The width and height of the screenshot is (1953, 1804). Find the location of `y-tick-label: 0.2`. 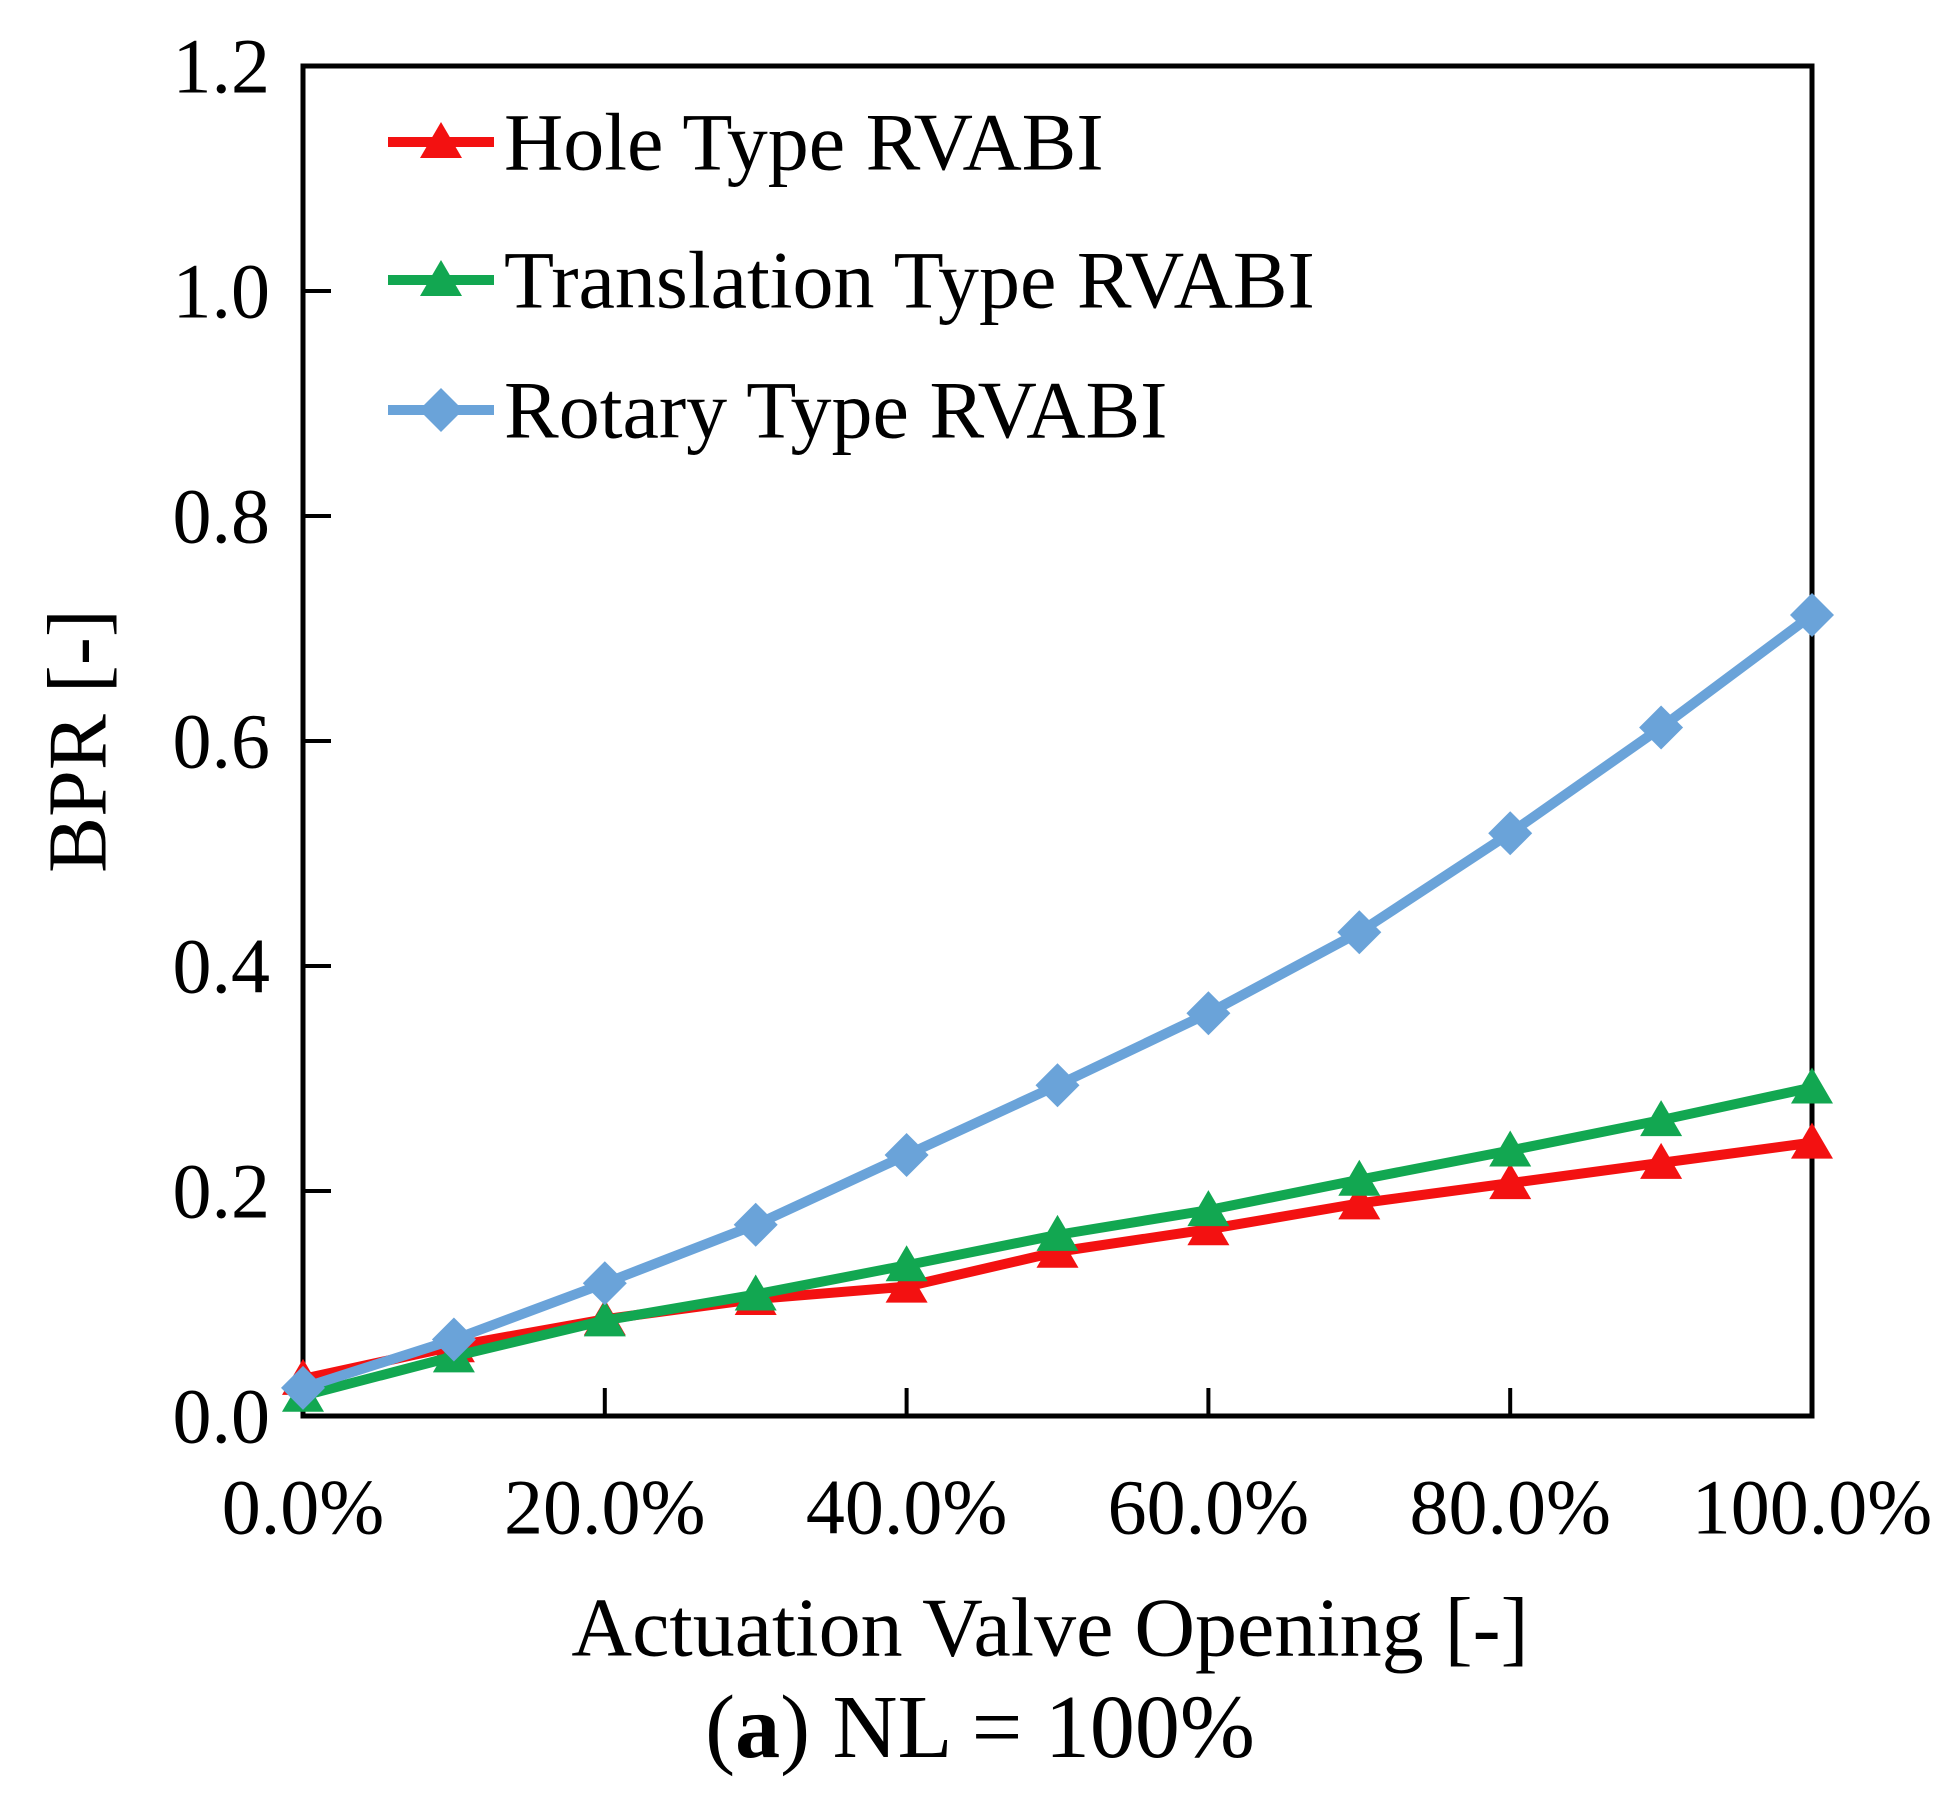

y-tick-label: 0.2 is located at coordinates (222, 1191).